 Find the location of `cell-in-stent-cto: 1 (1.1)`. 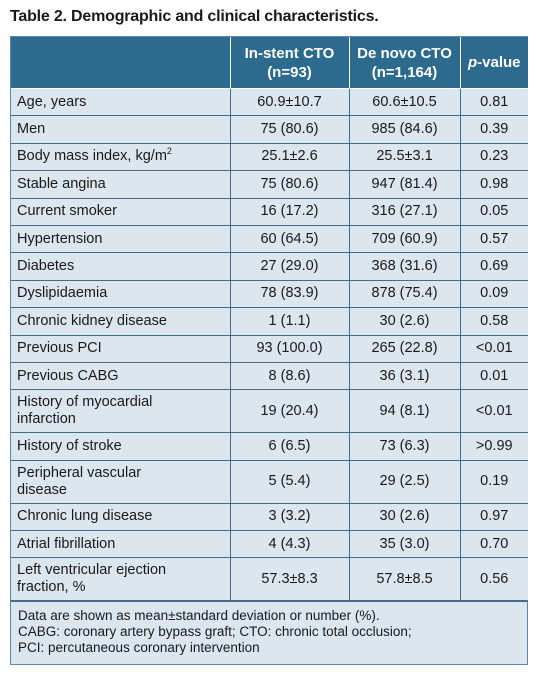

cell-in-stent-cto: 1 (1.1) is located at coordinates (289, 321).